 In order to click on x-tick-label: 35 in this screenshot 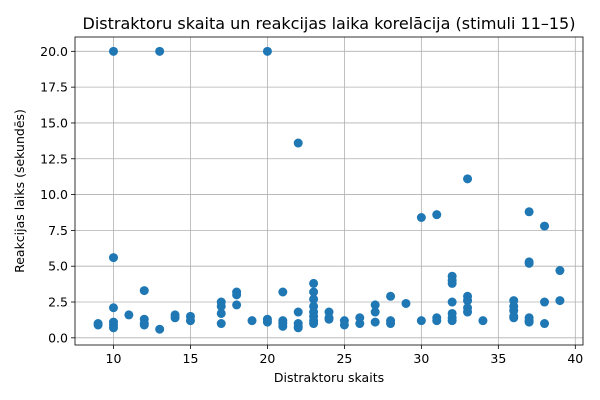, I will do `click(498, 358)`.